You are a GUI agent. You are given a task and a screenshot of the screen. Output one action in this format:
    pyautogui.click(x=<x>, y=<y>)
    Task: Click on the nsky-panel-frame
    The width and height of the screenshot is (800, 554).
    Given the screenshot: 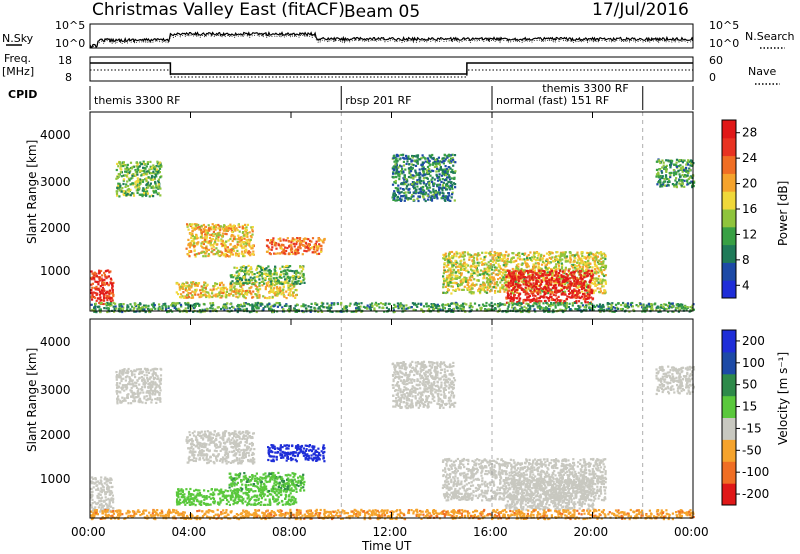 What is the action you would take?
    pyautogui.click(x=391, y=36)
    